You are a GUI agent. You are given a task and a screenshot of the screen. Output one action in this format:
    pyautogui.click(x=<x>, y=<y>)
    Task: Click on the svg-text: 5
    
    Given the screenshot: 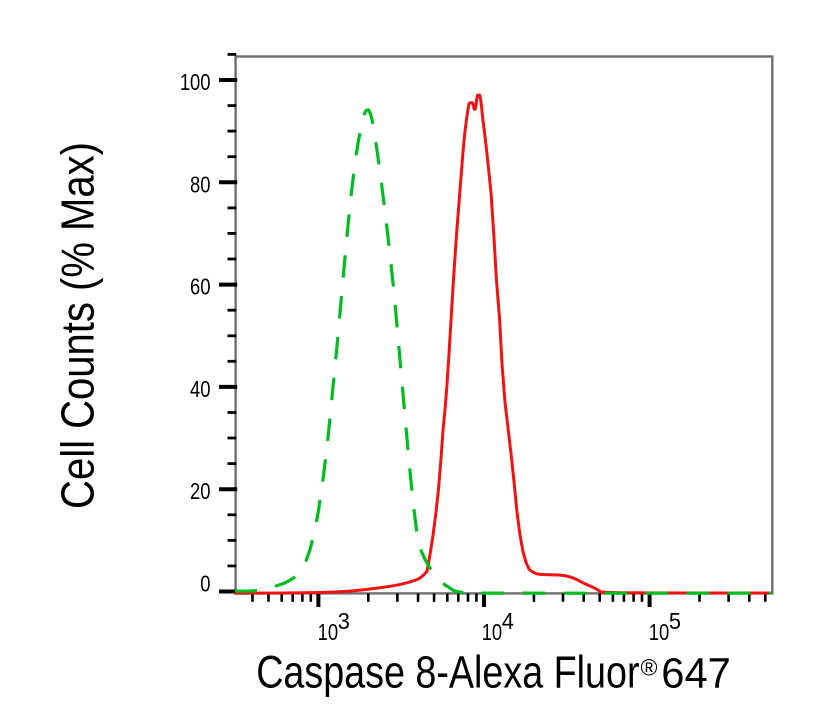 What is the action you would take?
    pyautogui.click(x=675, y=621)
    